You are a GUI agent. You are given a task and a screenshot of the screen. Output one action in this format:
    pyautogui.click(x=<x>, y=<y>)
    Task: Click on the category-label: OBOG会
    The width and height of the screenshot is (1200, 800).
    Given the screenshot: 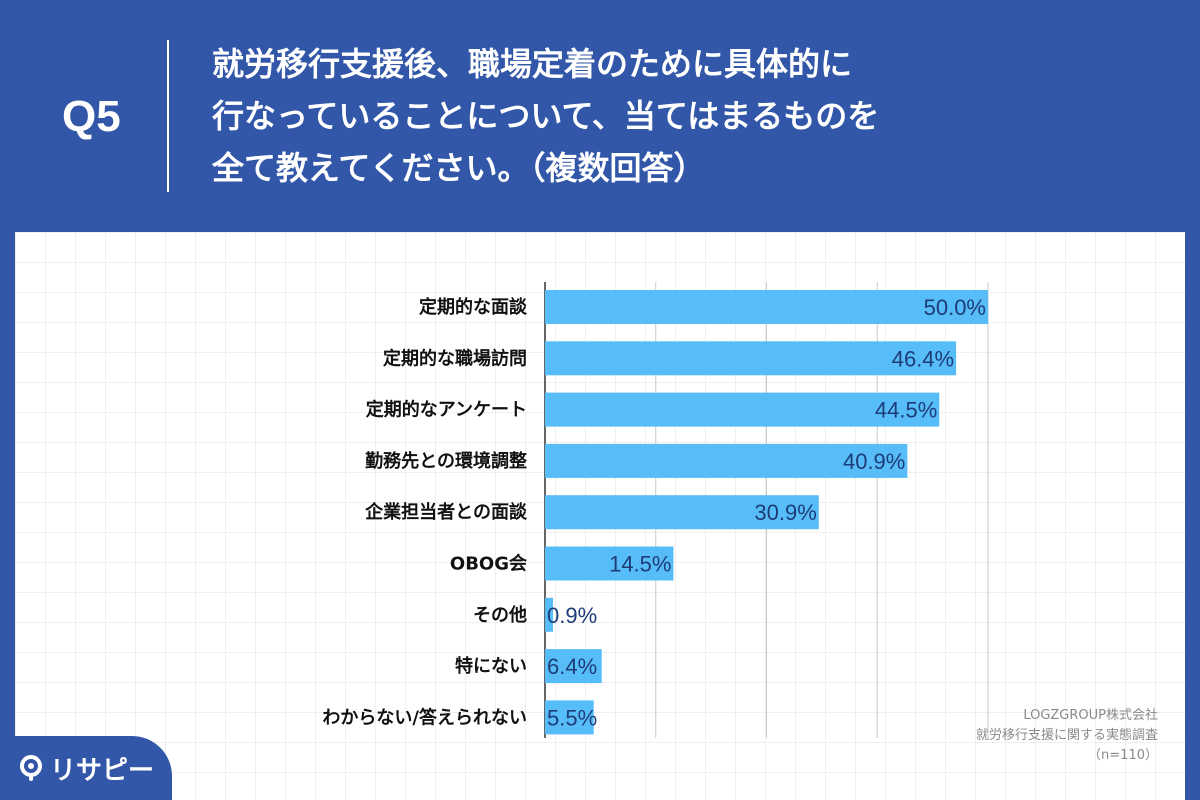 What is the action you would take?
    pyautogui.click(x=488, y=564)
    